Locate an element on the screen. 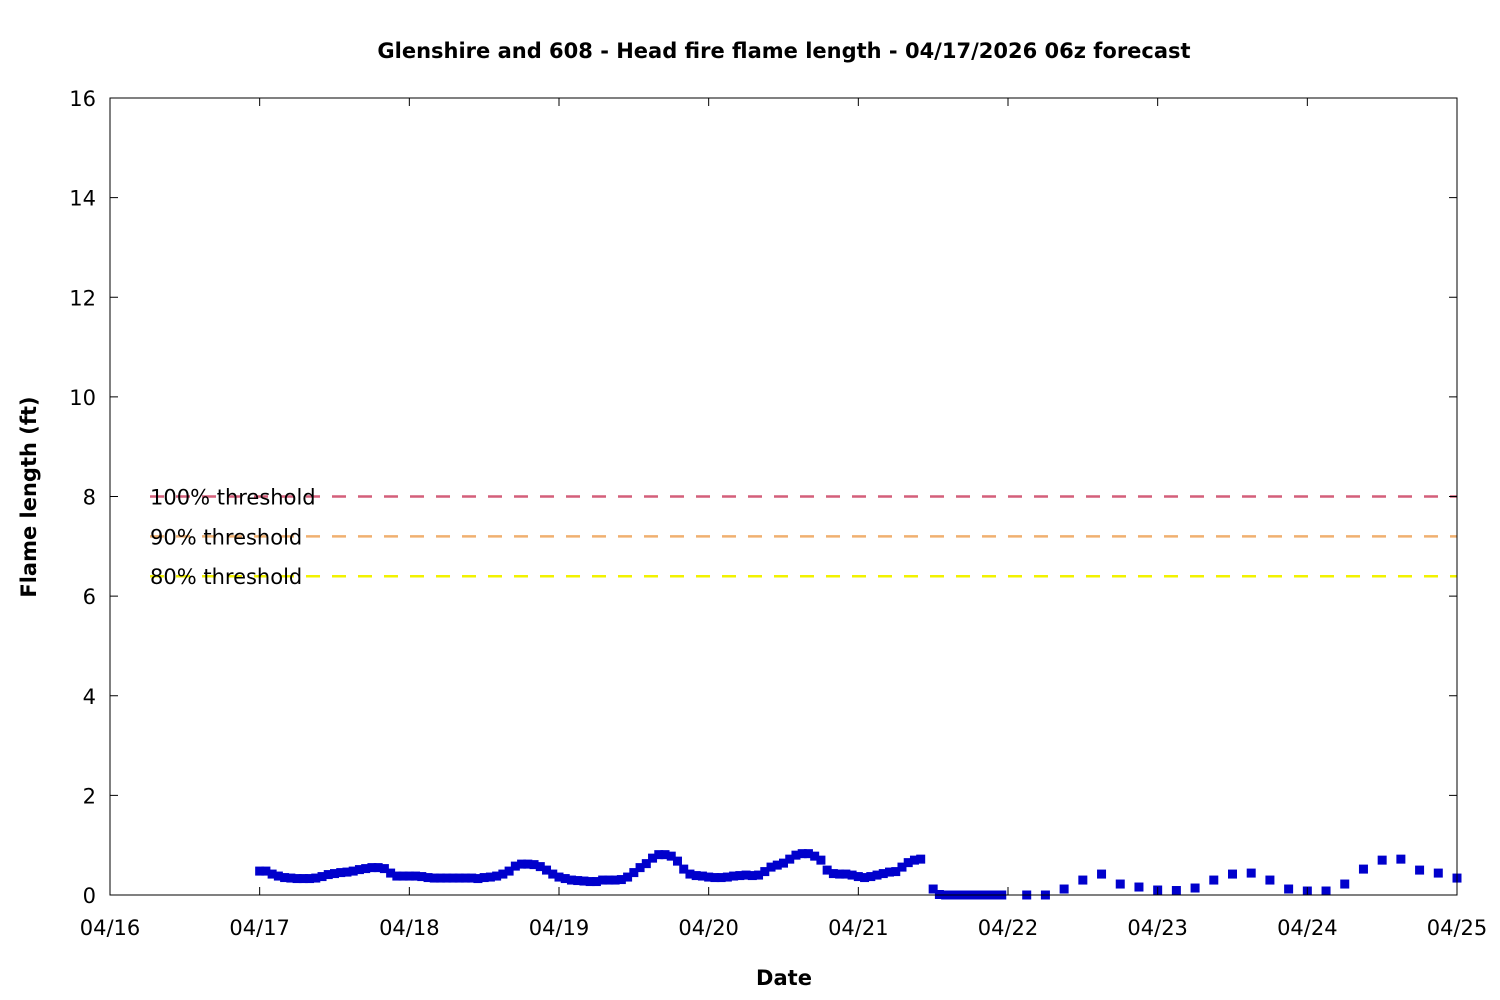 Image resolution: width=1500 pixels, height=1000 pixels. y-tick-label: 10 is located at coordinates (82, 398).